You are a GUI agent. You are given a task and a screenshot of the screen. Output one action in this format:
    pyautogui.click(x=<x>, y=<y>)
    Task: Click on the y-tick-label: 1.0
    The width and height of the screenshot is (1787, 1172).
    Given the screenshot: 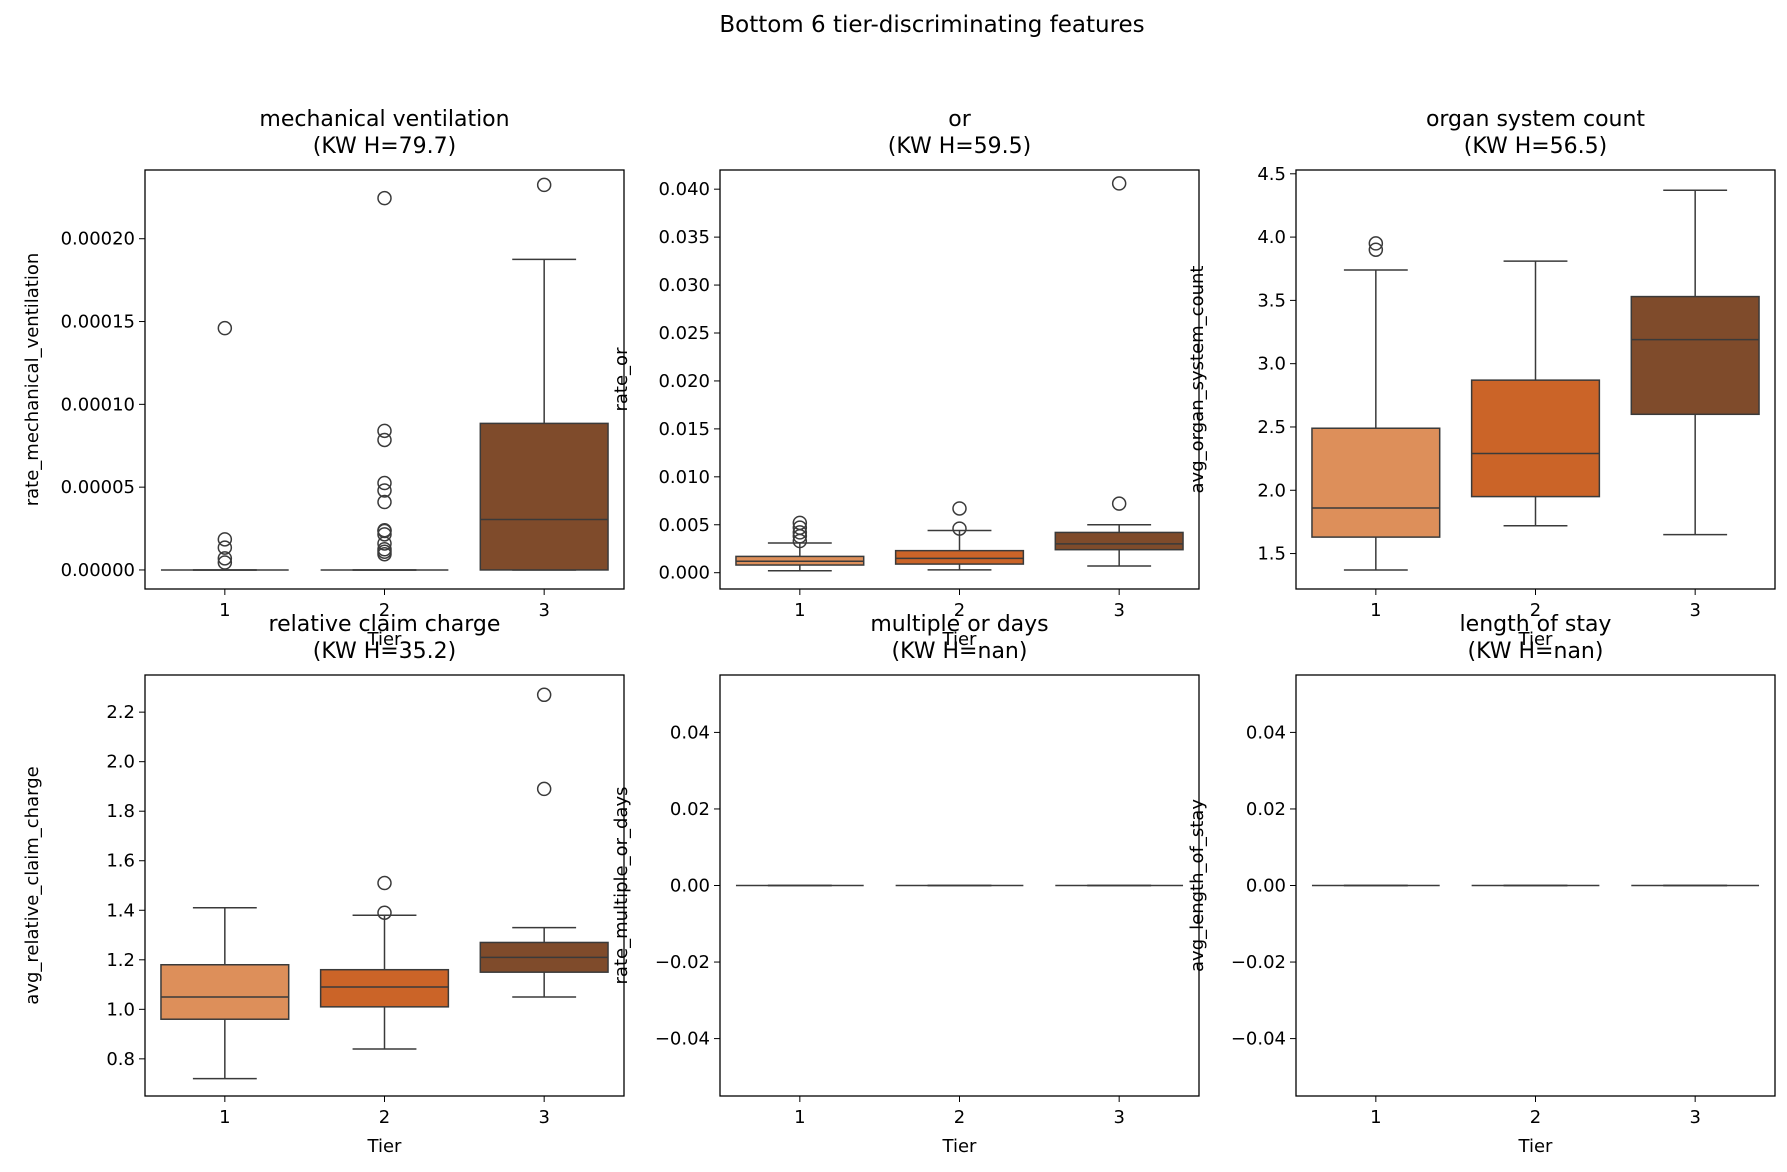 What is the action you would take?
    pyautogui.click(x=120, y=1009)
    